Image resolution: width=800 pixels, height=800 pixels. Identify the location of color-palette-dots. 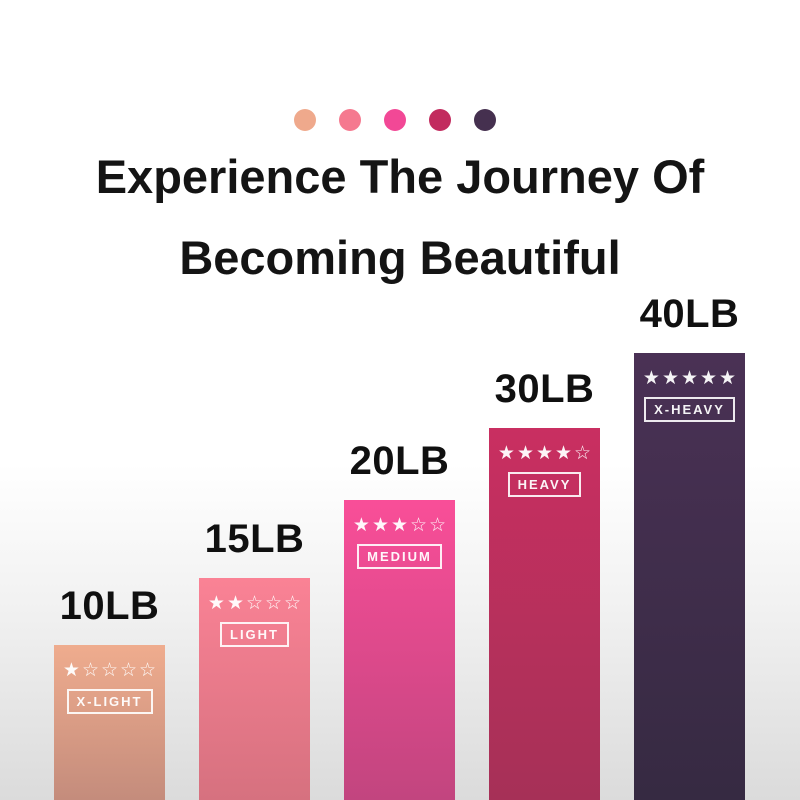
(400, 120).